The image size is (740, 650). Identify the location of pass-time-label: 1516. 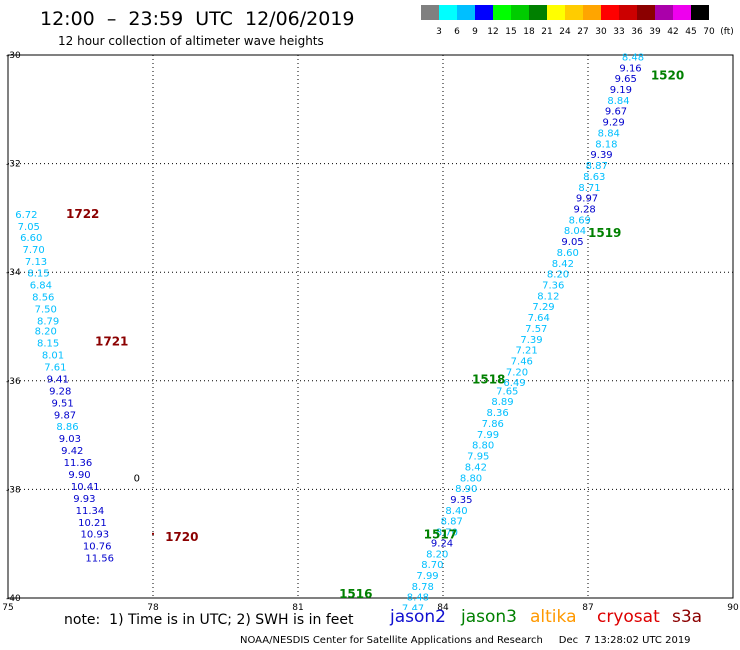
(355, 594).